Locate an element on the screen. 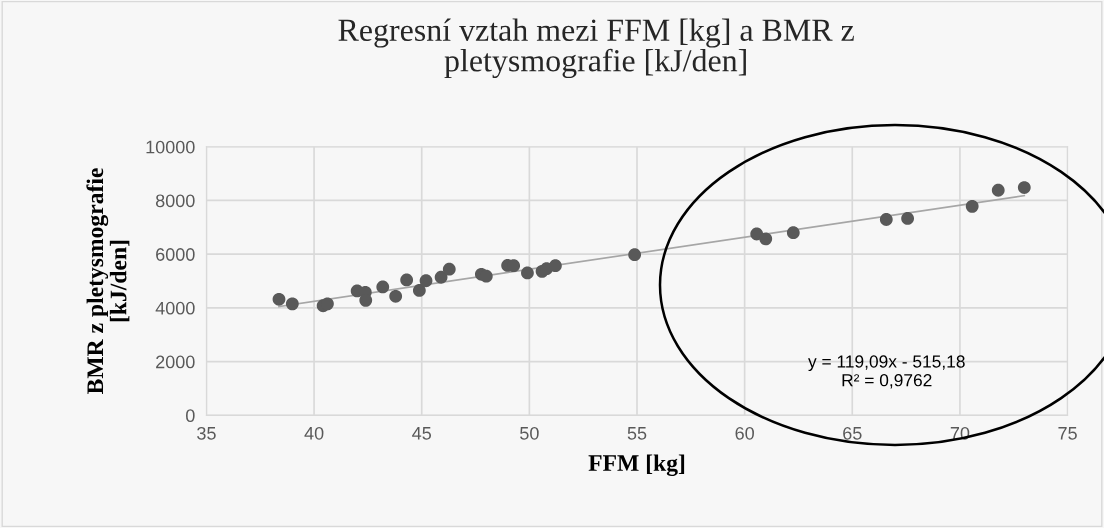  y-tick-label: 2000 is located at coordinates (175, 362).